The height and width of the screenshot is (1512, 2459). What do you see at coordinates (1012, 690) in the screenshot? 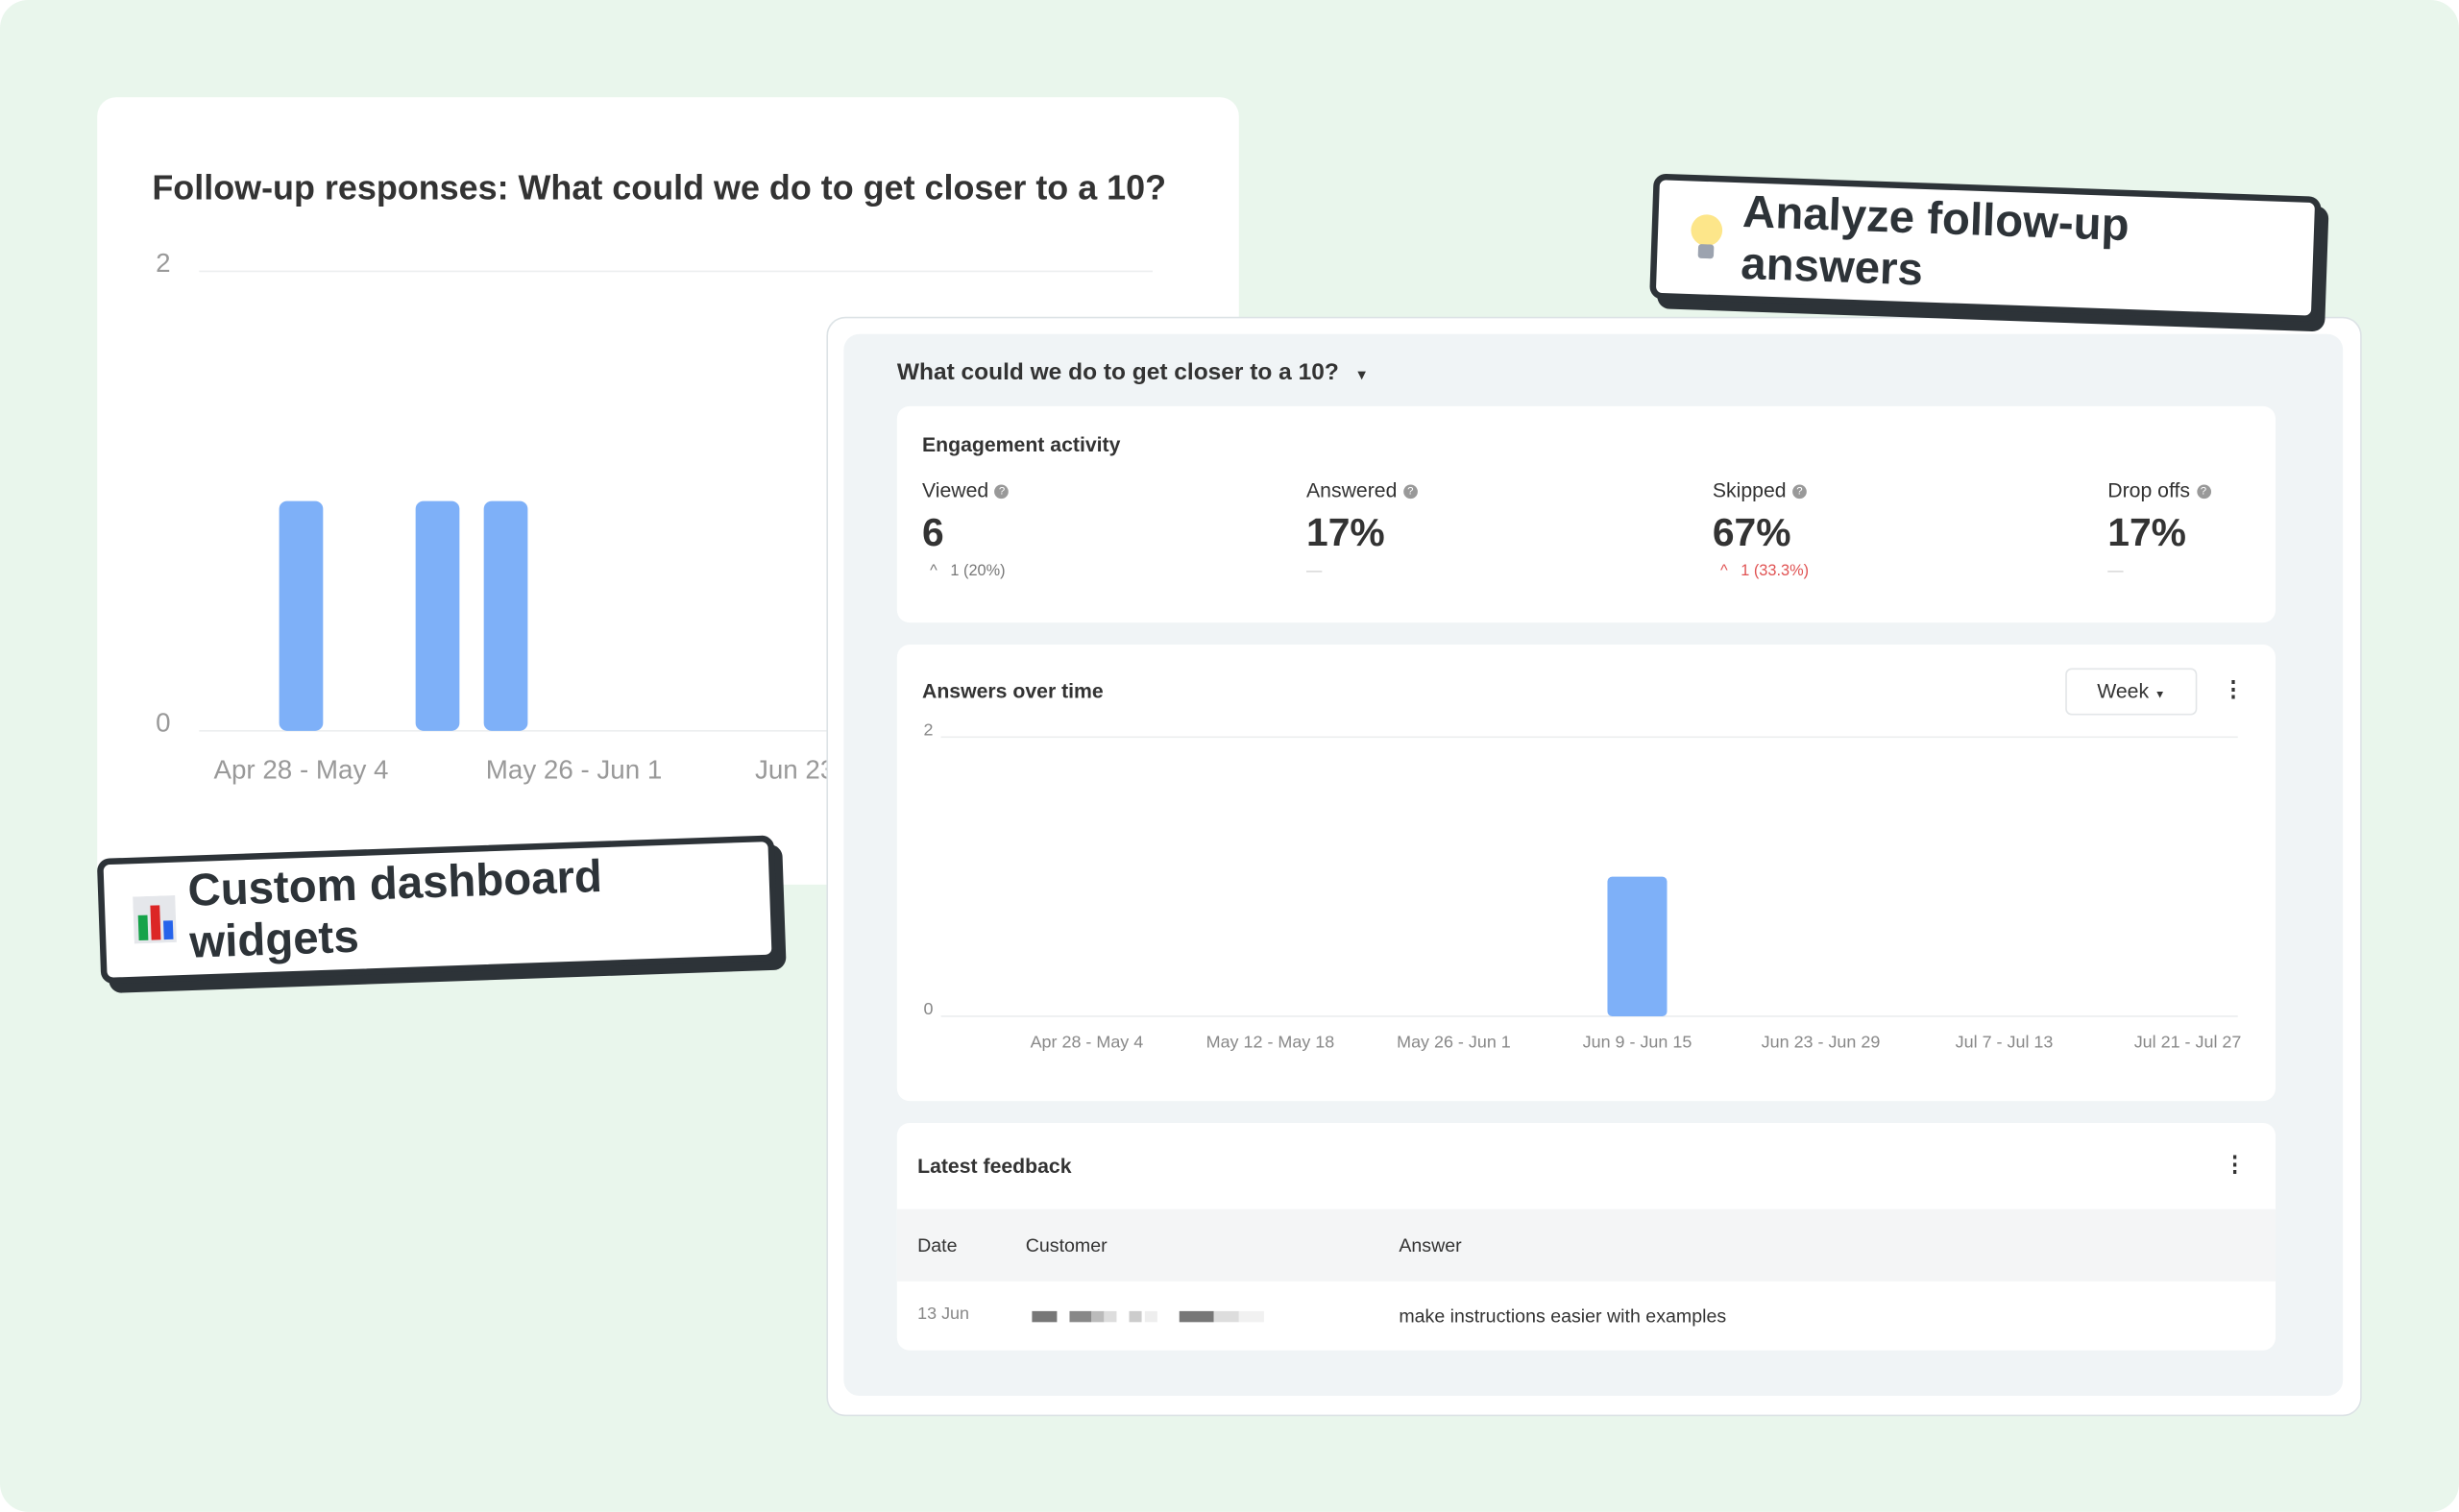
I see `chart-title: Answers over time` at bounding box center [1012, 690].